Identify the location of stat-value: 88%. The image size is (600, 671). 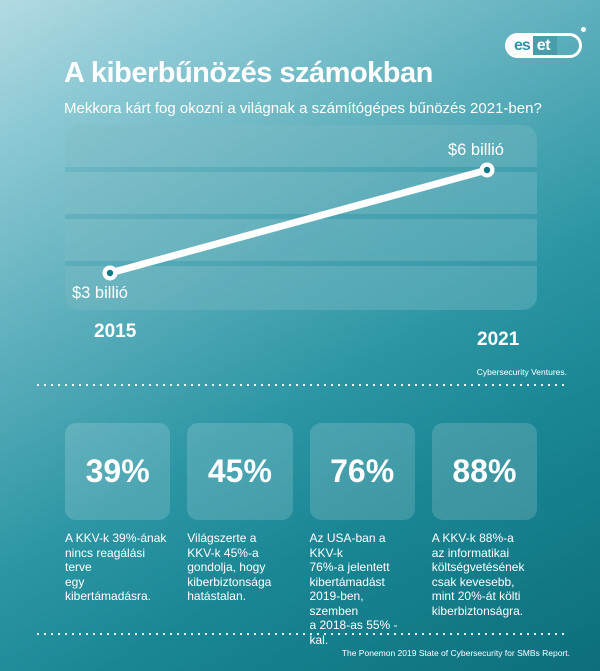
(484, 471).